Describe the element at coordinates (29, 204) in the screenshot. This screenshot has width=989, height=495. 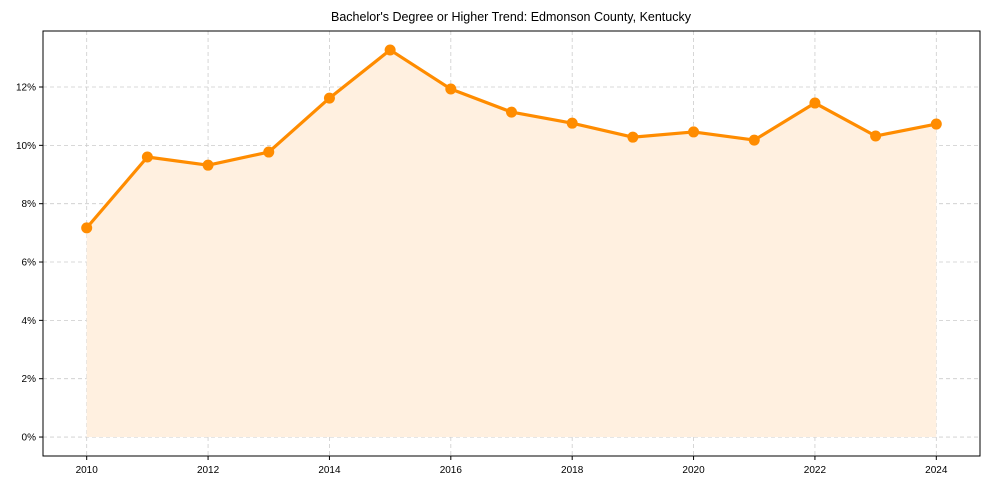
I see `y-tick-label: 8%` at that location.